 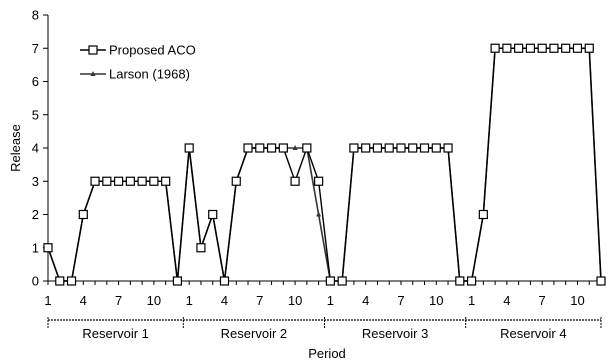 I want to click on y-tick-label: 5, so click(x=35, y=114).